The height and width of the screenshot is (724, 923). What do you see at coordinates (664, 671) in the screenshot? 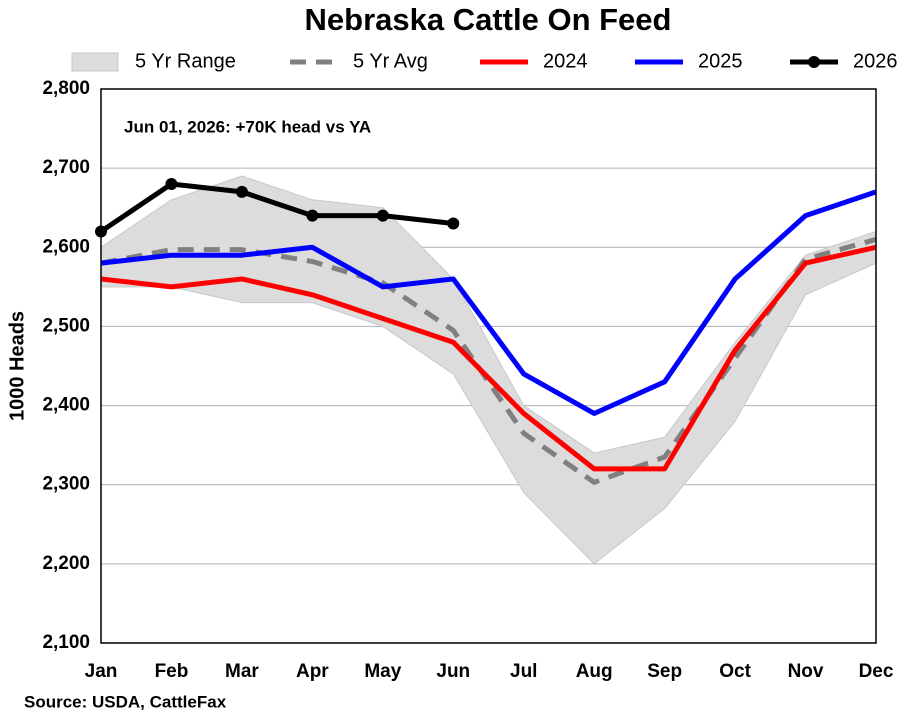
I see `x-tick-label: Sep` at bounding box center [664, 671].